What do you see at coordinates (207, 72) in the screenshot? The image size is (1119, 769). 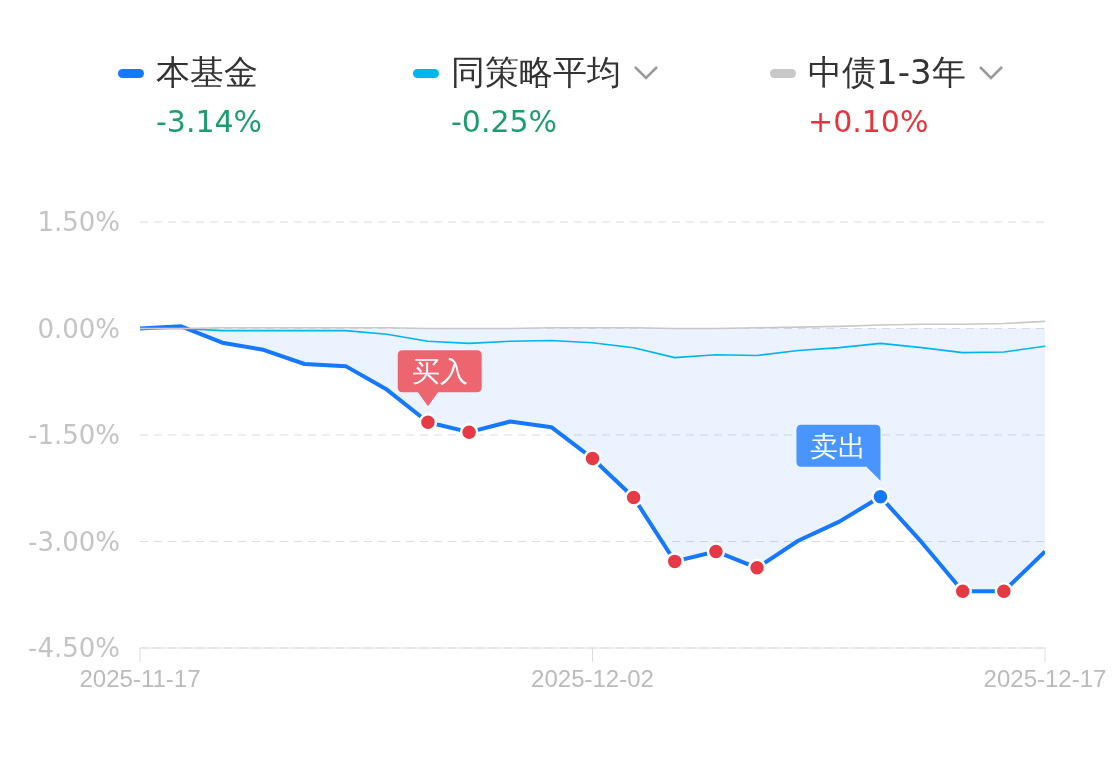 I see `legend-label: 本基金` at bounding box center [207, 72].